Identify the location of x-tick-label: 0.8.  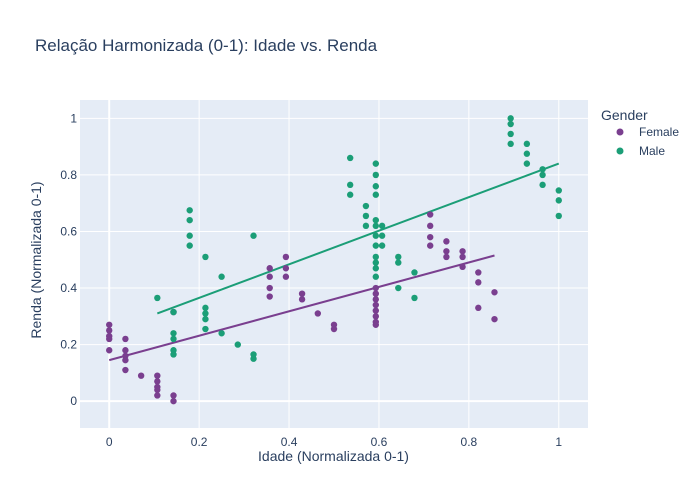
(469, 442).